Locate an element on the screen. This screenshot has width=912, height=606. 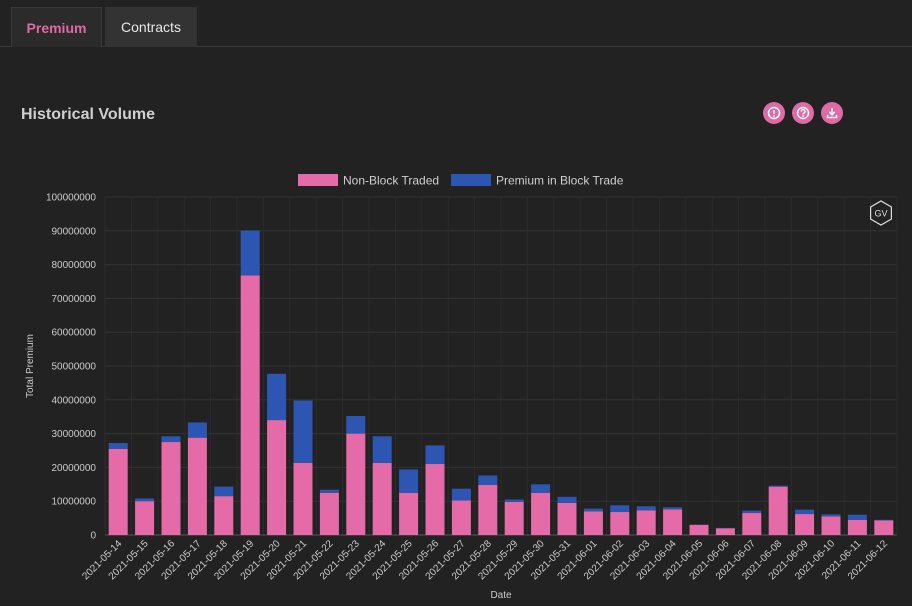
y-tick-label: 80000000 is located at coordinates (74, 265).